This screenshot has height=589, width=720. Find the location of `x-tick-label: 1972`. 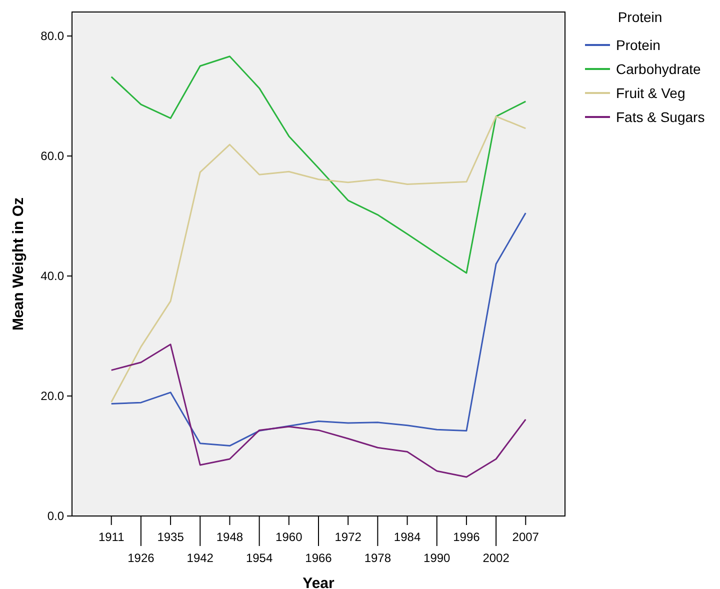

x-tick-label: 1972 is located at coordinates (348, 537).